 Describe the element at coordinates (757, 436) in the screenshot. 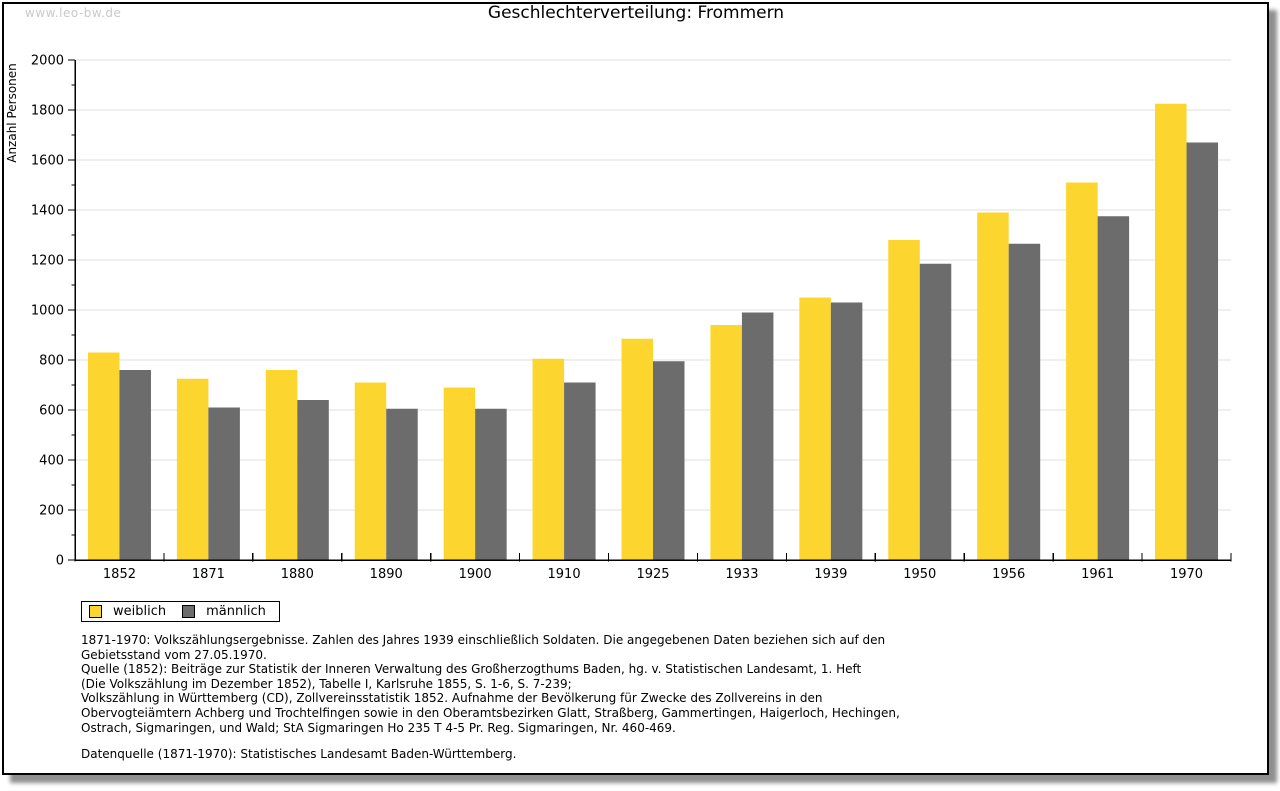

I see `bar-männlich-1933` at that location.